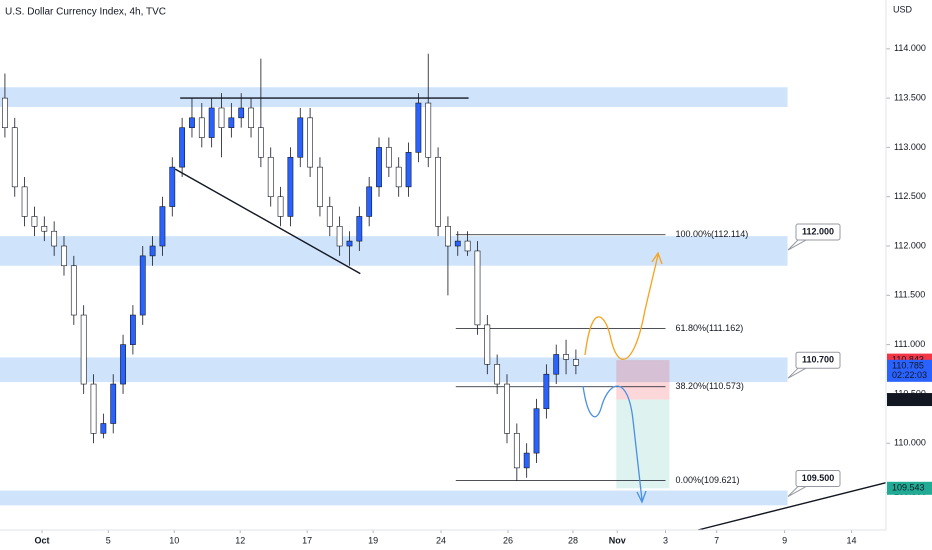 This screenshot has height=550, width=932. Describe the element at coordinates (307, 540) in the screenshot. I see `x-tick-label: 17` at that location.